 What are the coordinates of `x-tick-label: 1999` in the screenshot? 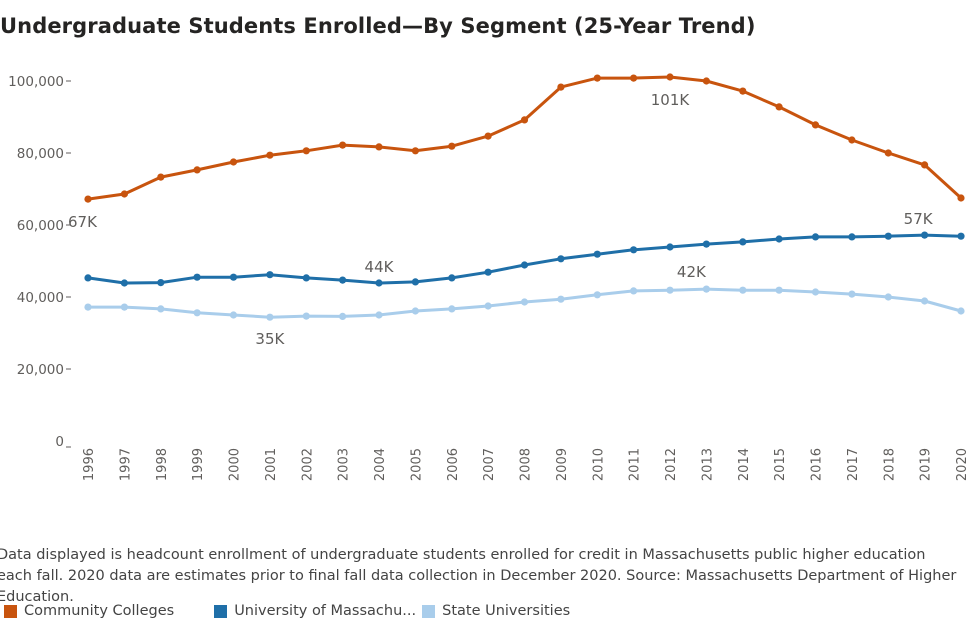 It's located at (198, 464).